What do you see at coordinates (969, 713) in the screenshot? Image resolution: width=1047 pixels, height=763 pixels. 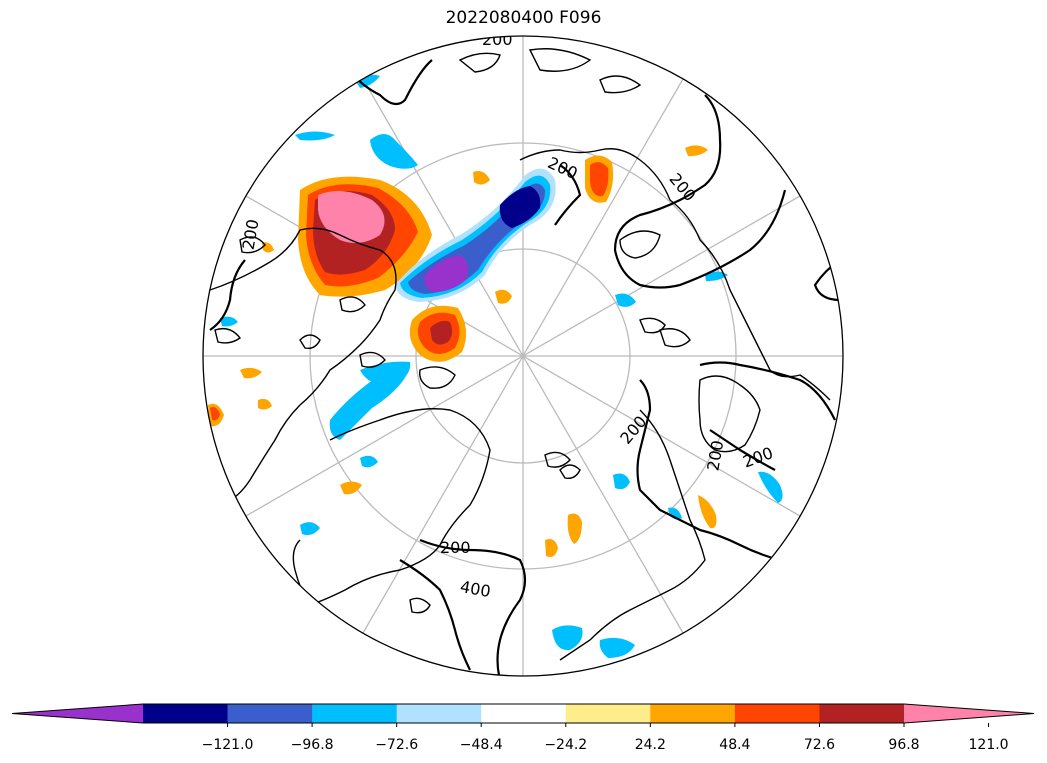 I see `colorbar-extend-max` at bounding box center [969, 713].